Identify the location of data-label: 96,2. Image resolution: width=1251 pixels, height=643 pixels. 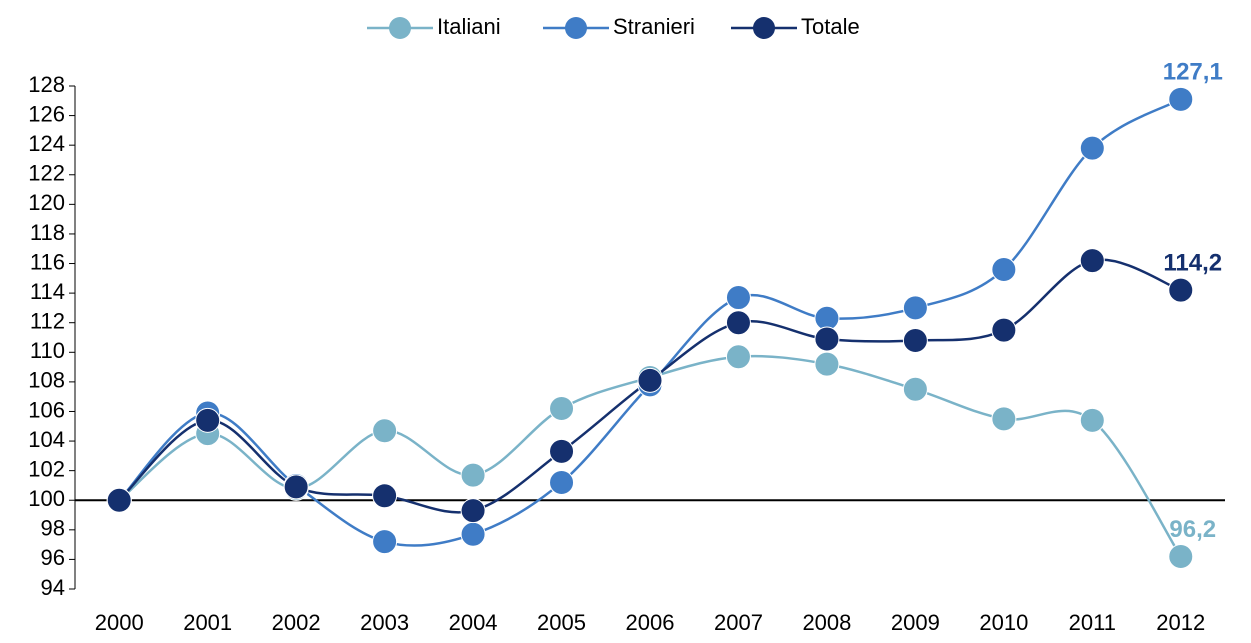
(1192, 529).